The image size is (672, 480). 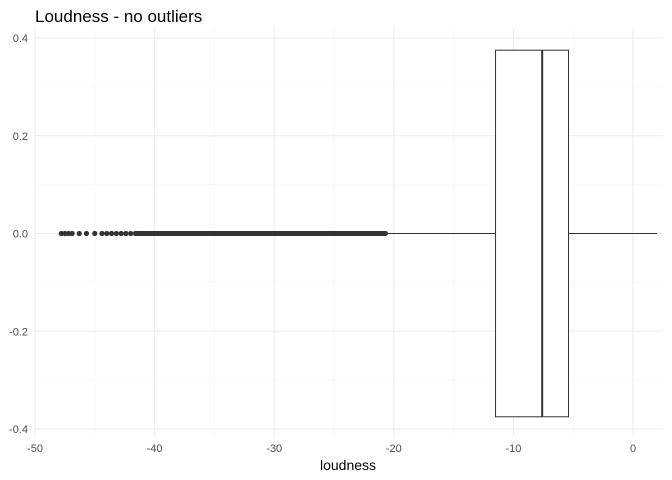 What do you see at coordinates (20, 39) in the screenshot?
I see `y-tick-label: 0.4` at bounding box center [20, 39].